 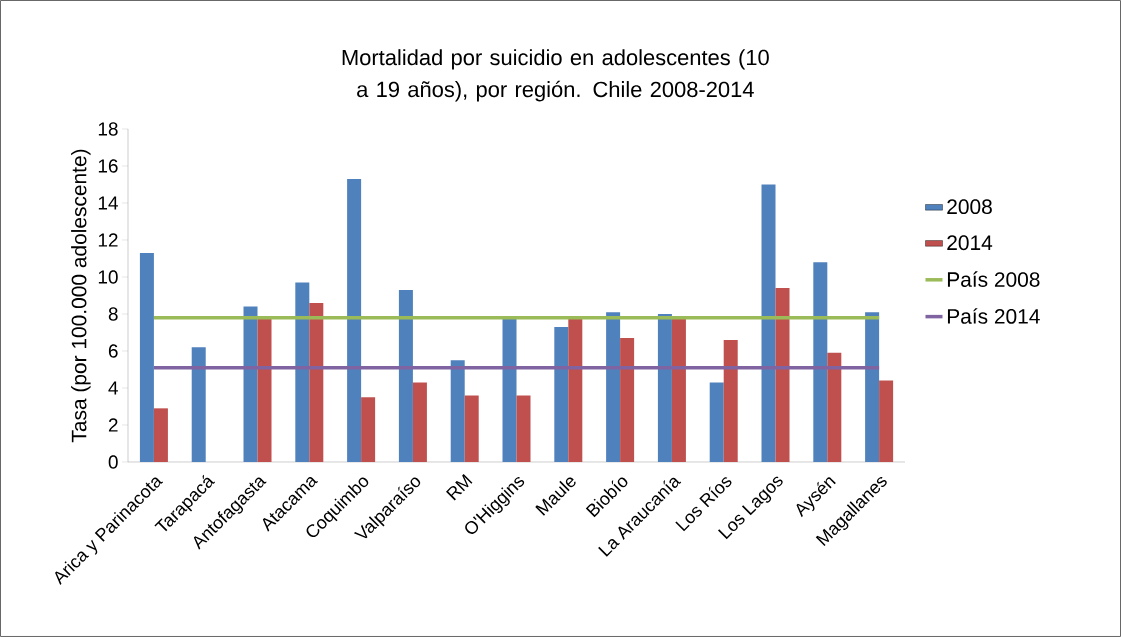 What do you see at coordinates (993, 279) in the screenshot?
I see `legend-label: País 2008` at bounding box center [993, 279].